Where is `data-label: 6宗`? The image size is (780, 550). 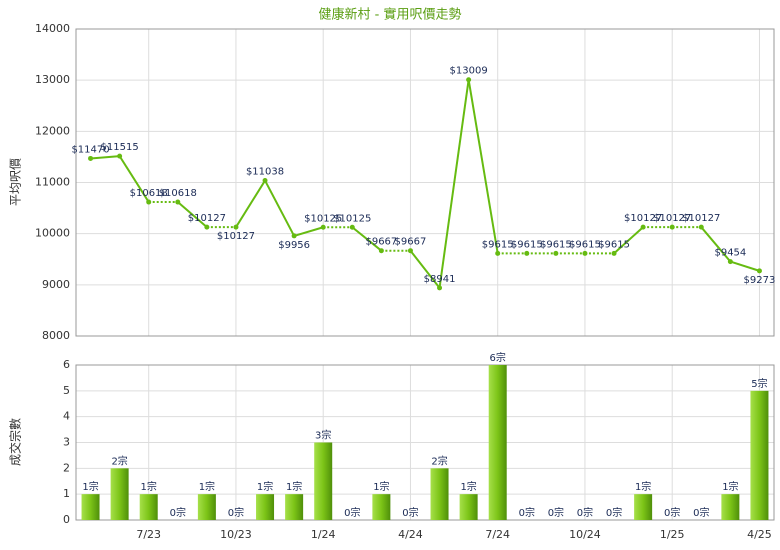
data-label: 6宗 is located at coordinates (498, 357).